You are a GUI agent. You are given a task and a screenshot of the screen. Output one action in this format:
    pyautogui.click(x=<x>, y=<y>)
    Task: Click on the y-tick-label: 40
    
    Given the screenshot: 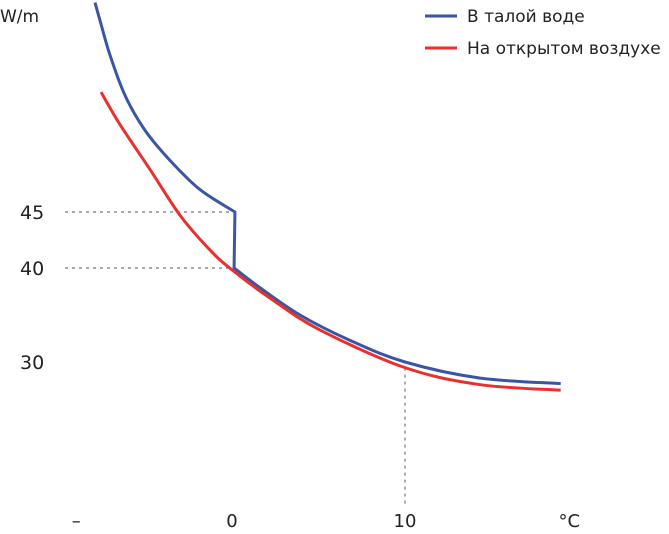 What is the action you would take?
    pyautogui.click(x=32, y=269)
    